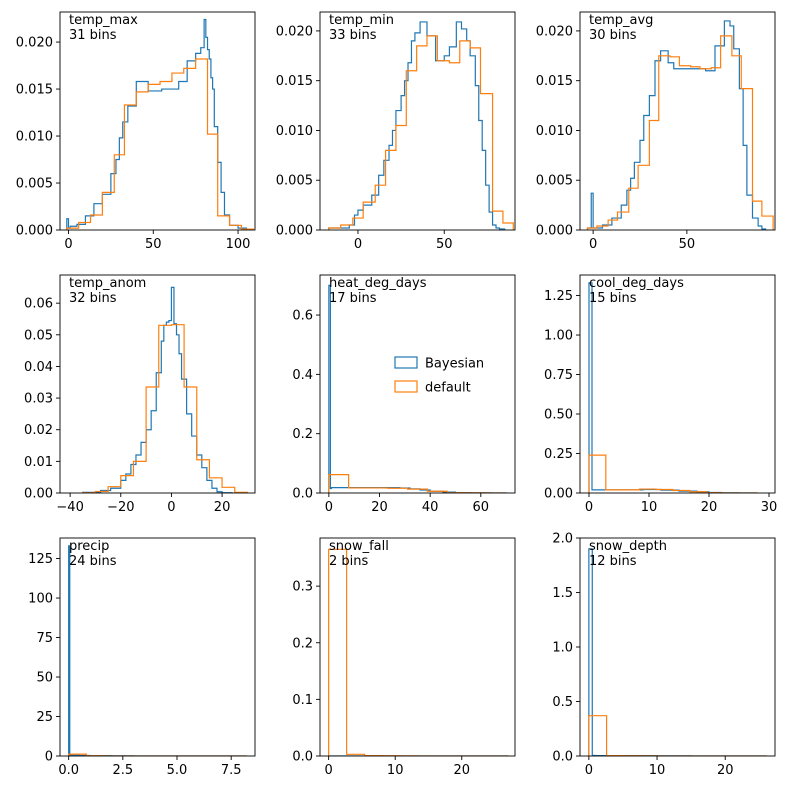 The width and height of the screenshot is (789, 794). What do you see at coordinates (558, 375) in the screenshot?
I see `y-tick-label: 0.75` at bounding box center [558, 375].